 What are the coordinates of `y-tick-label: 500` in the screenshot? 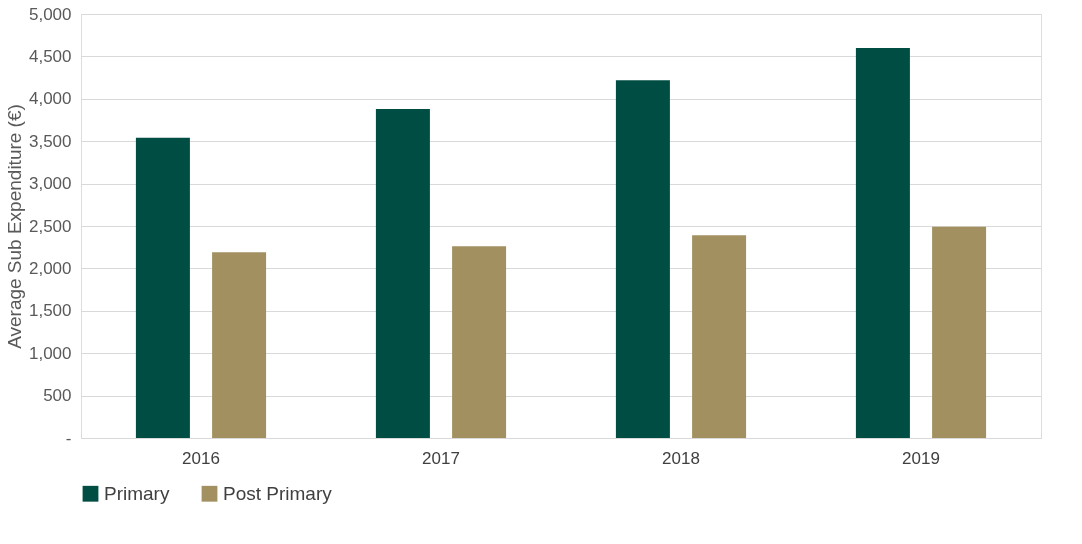 It's located at (57, 396).